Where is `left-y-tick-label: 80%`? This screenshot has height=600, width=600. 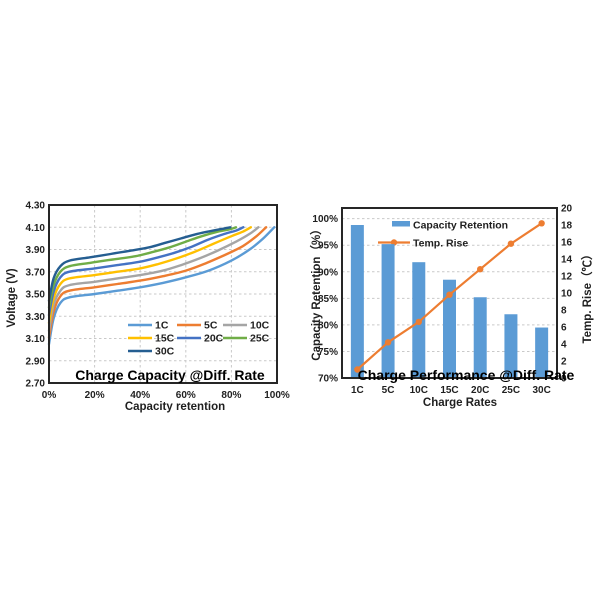 left-y-tick-label: 80% is located at coordinates (328, 325).